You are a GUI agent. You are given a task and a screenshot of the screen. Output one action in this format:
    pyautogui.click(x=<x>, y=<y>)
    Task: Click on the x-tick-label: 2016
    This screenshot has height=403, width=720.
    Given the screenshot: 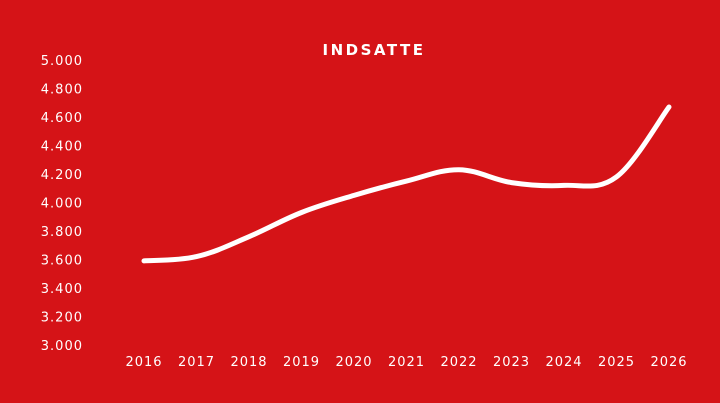 What is the action you would take?
    pyautogui.click(x=143, y=362)
    